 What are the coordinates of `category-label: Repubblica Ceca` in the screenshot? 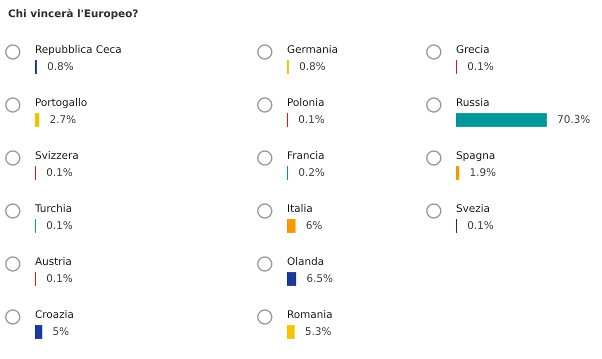 It's located at (78, 50).